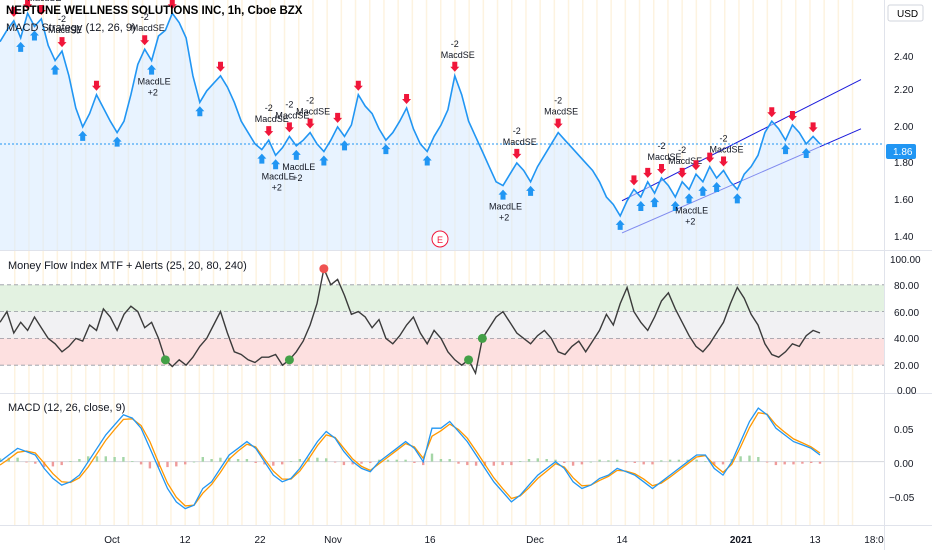  I want to click on time-axis-tick: Nov, so click(333, 540).